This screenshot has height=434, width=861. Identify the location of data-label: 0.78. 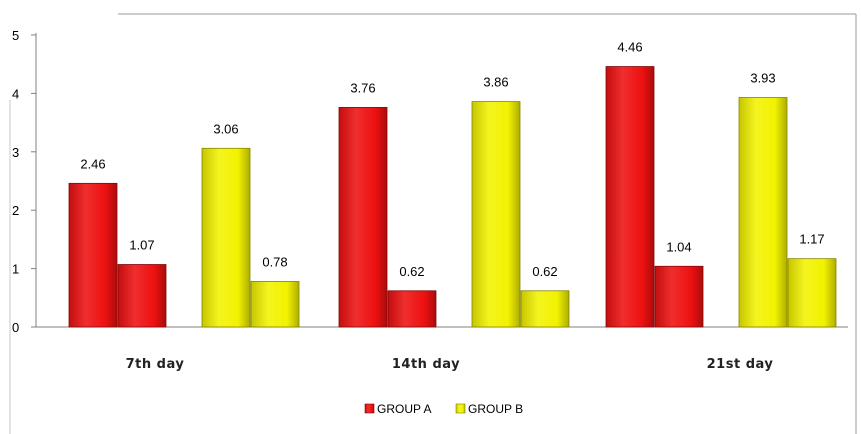
(274, 261).